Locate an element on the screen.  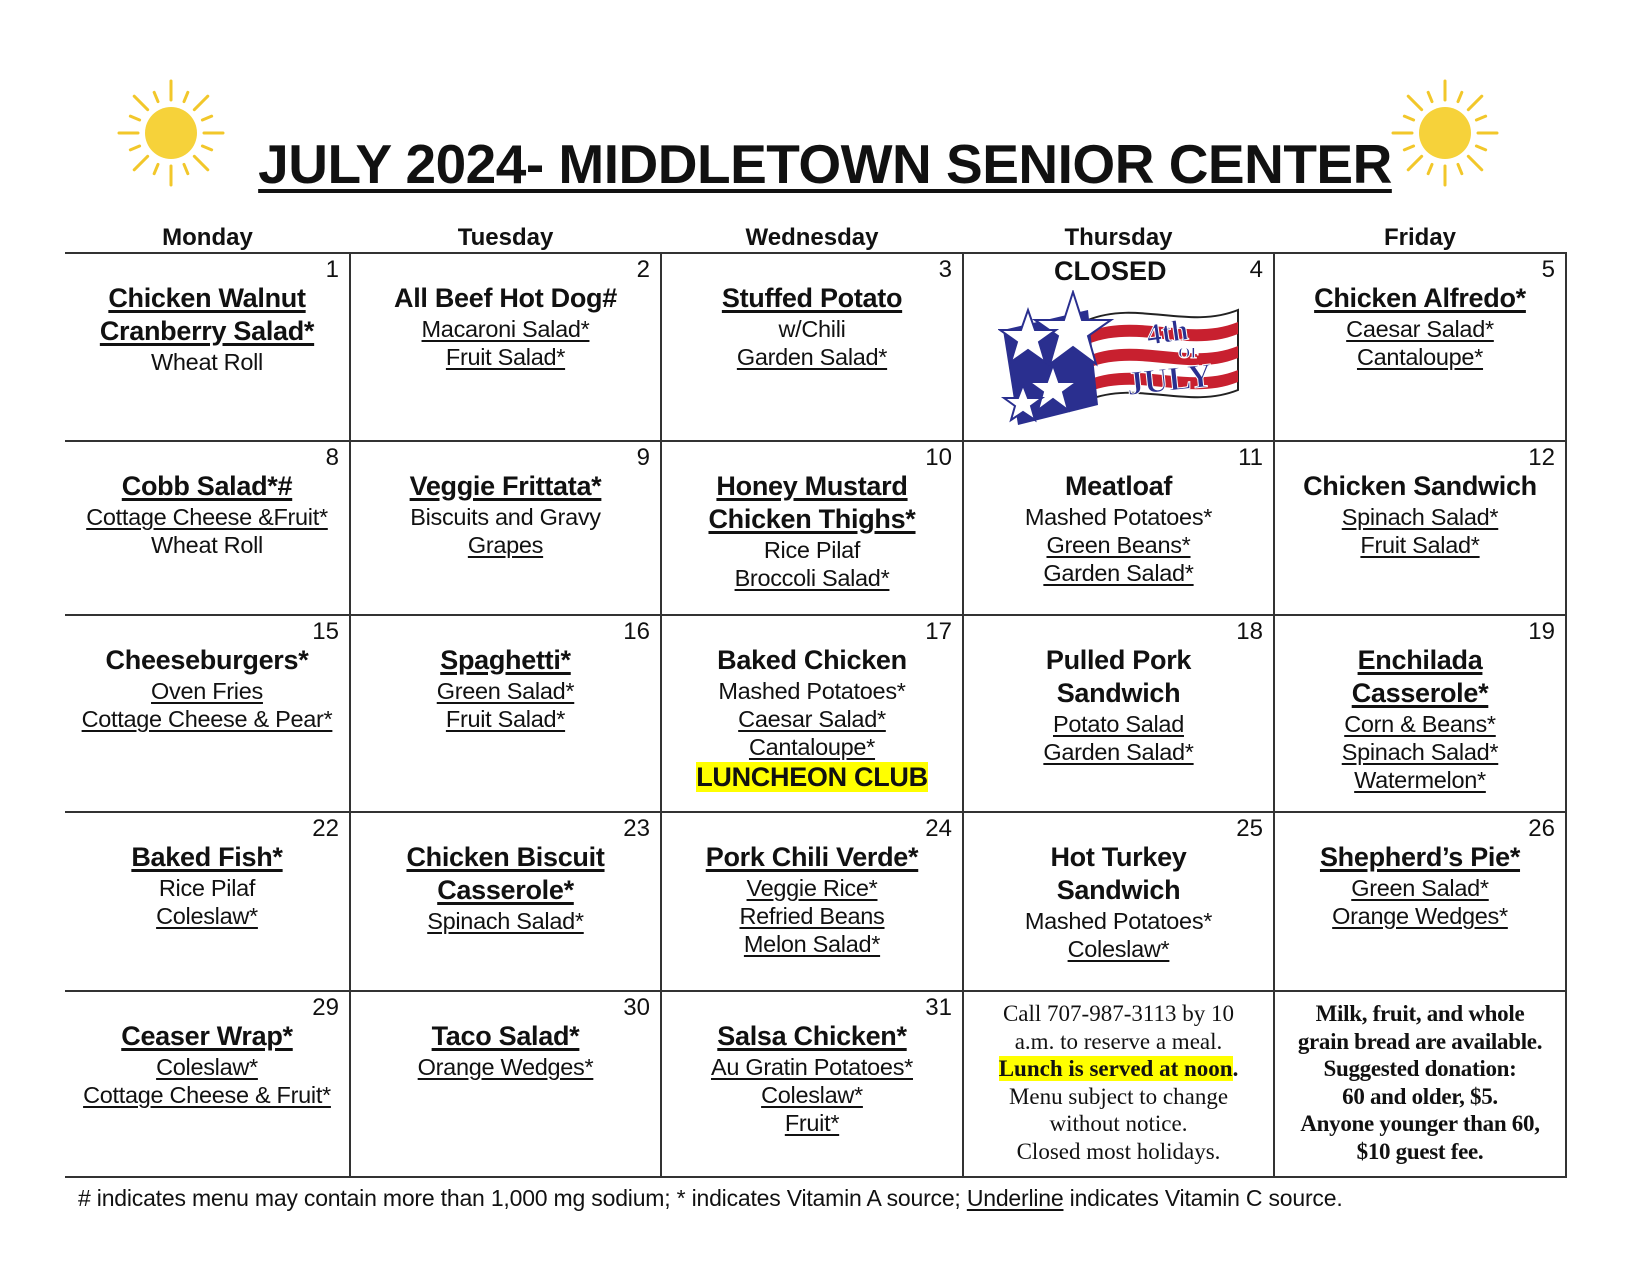
info-line: Lunch is served at noon. is located at coordinates (1118, 1068).